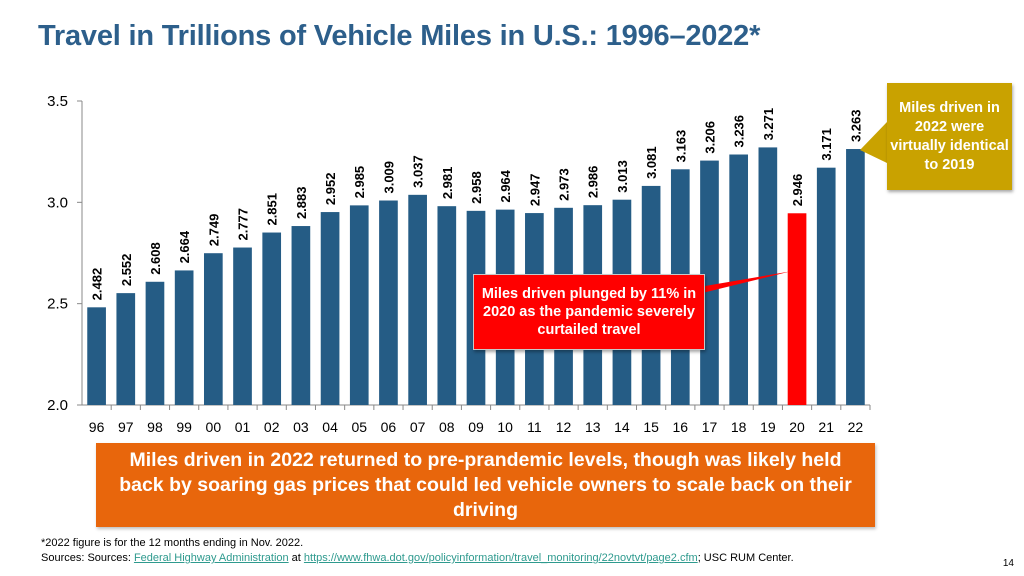 This screenshot has width=1024, height=576. Describe the element at coordinates (388, 177) in the screenshot. I see `data-label: 3.009` at that location.